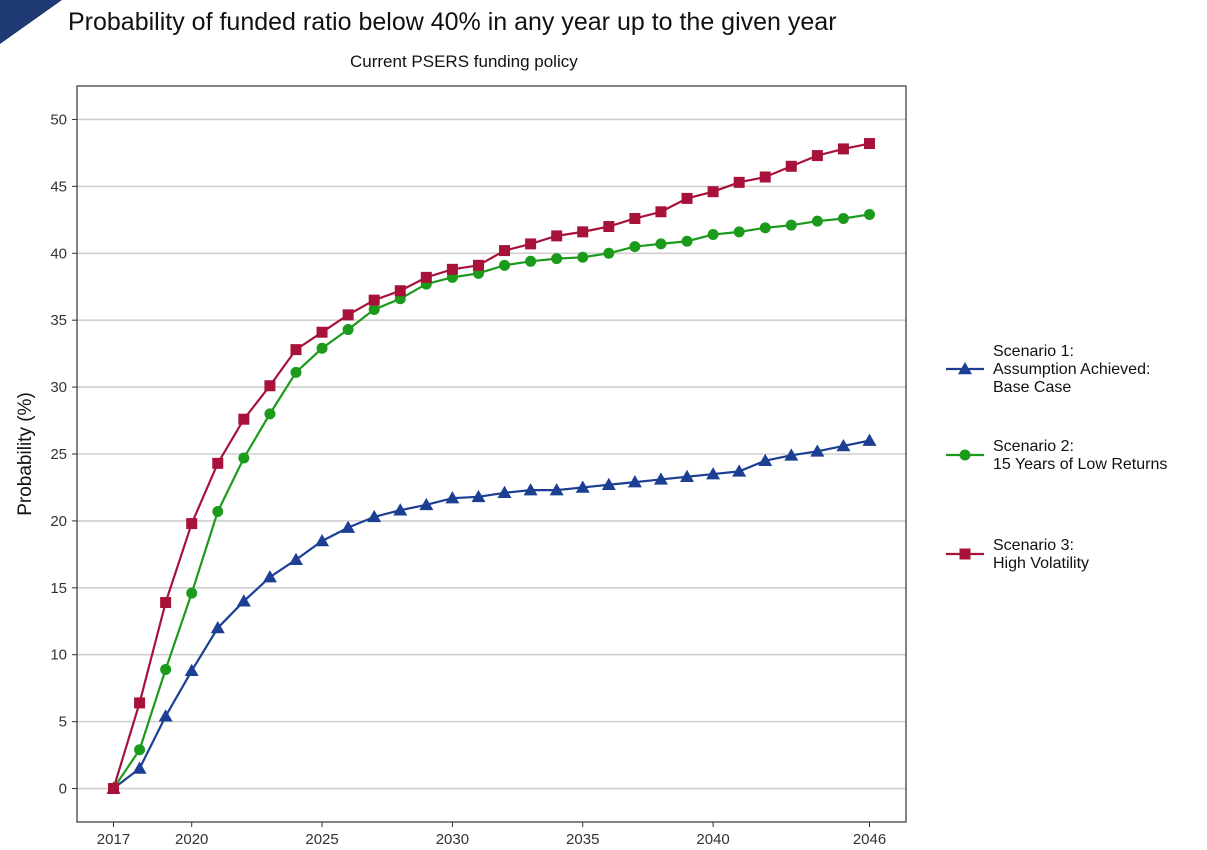  Describe the element at coordinates (58, 521) in the screenshot. I see `y-tick-label: 20` at that location.